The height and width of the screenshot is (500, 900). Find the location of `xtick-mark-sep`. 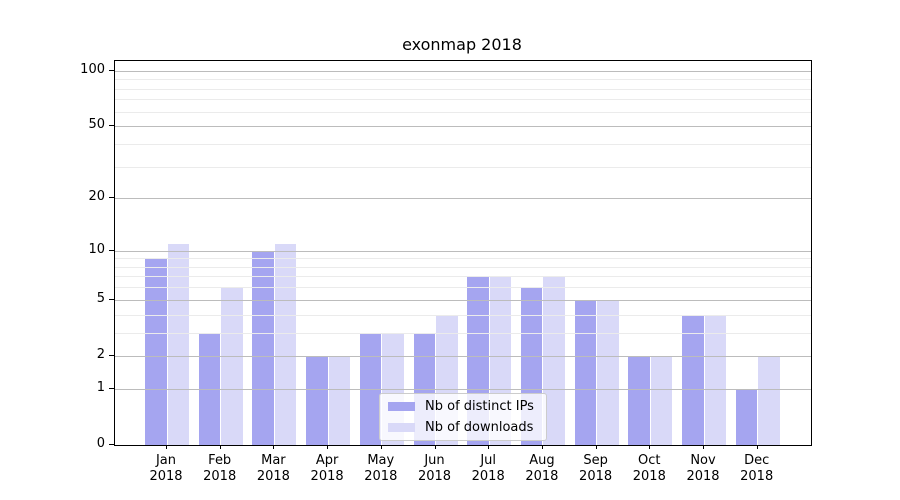

xtick-mark-sep is located at coordinates (596, 447).